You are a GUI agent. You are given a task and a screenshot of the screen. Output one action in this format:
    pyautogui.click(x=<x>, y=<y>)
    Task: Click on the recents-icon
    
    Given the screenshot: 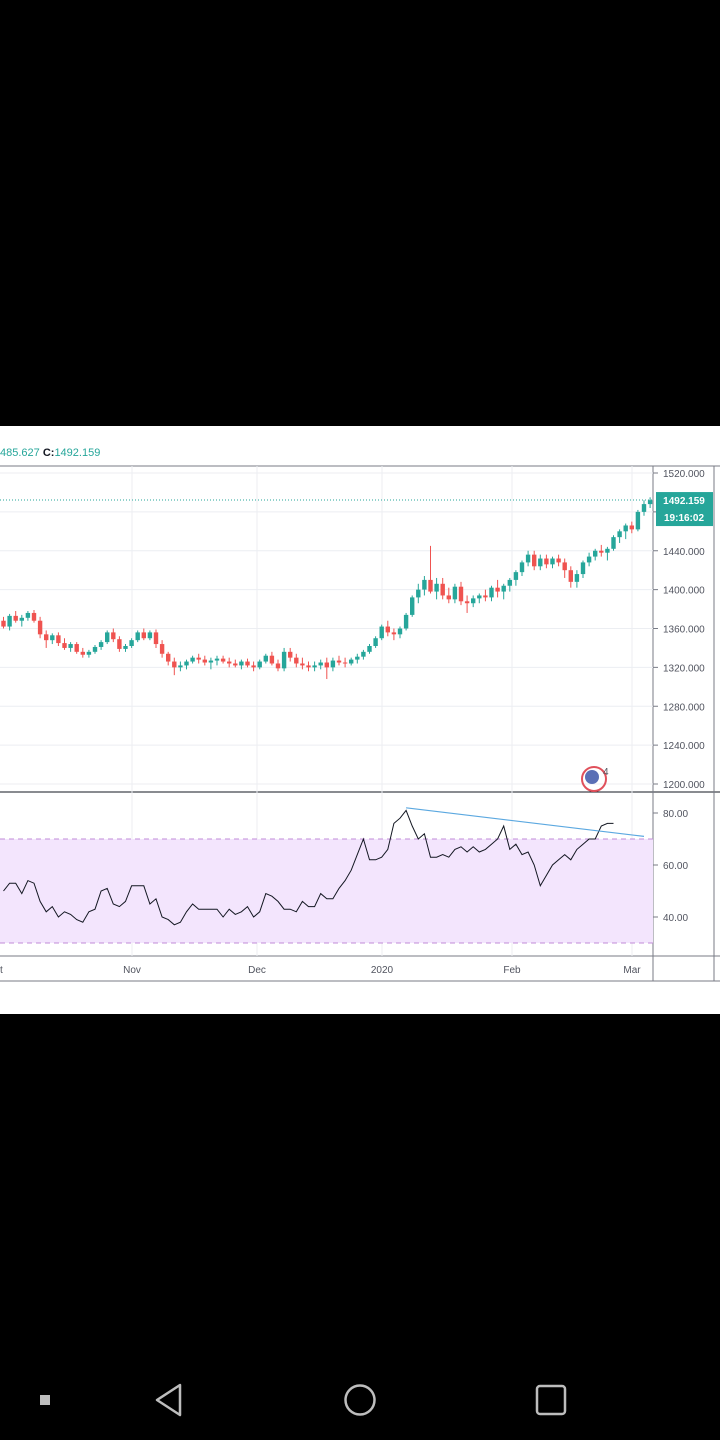 What is the action you would take?
    pyautogui.click(x=551, y=1400)
    